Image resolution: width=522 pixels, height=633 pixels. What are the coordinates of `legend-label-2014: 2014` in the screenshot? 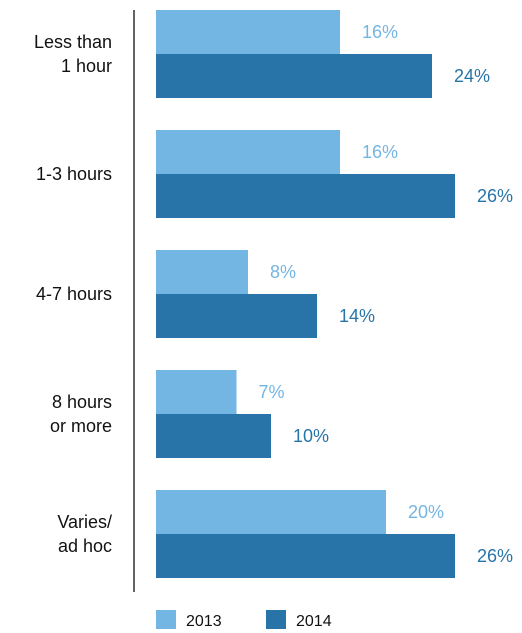 It's located at (314, 621).